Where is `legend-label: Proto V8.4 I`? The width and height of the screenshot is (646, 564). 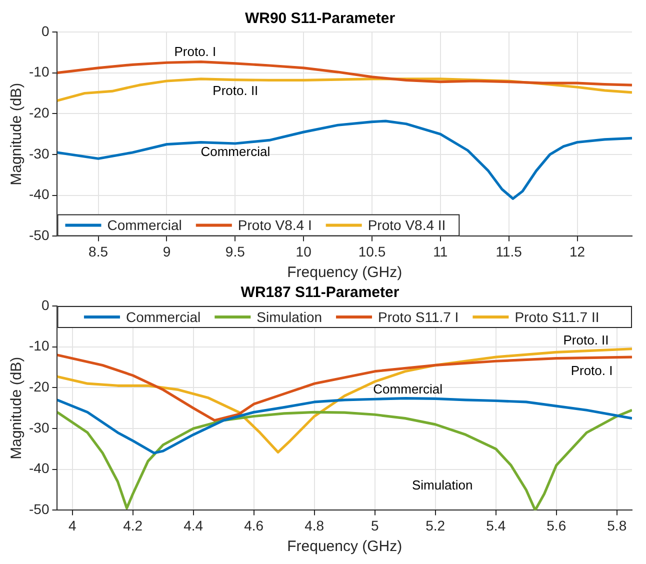
legend-label: Proto V8.4 I is located at coordinates (275, 225).